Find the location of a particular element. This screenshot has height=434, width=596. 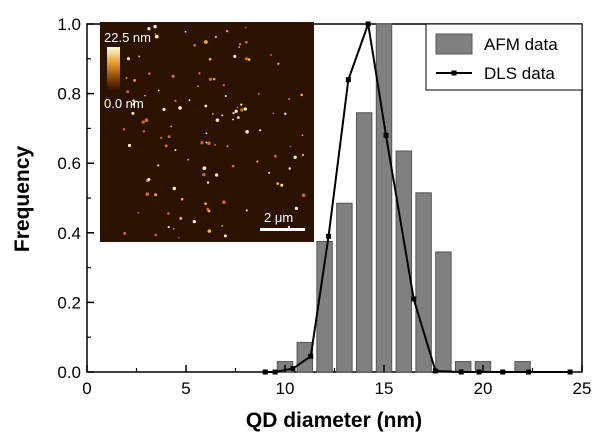

y-axis-title: Frequency is located at coordinates (22, 199).